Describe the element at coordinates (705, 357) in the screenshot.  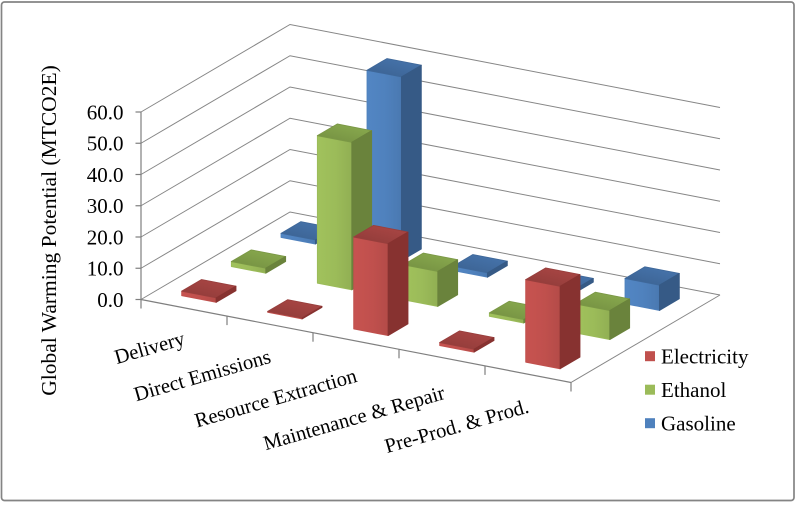
I see `svg-text: Electricity` at that location.